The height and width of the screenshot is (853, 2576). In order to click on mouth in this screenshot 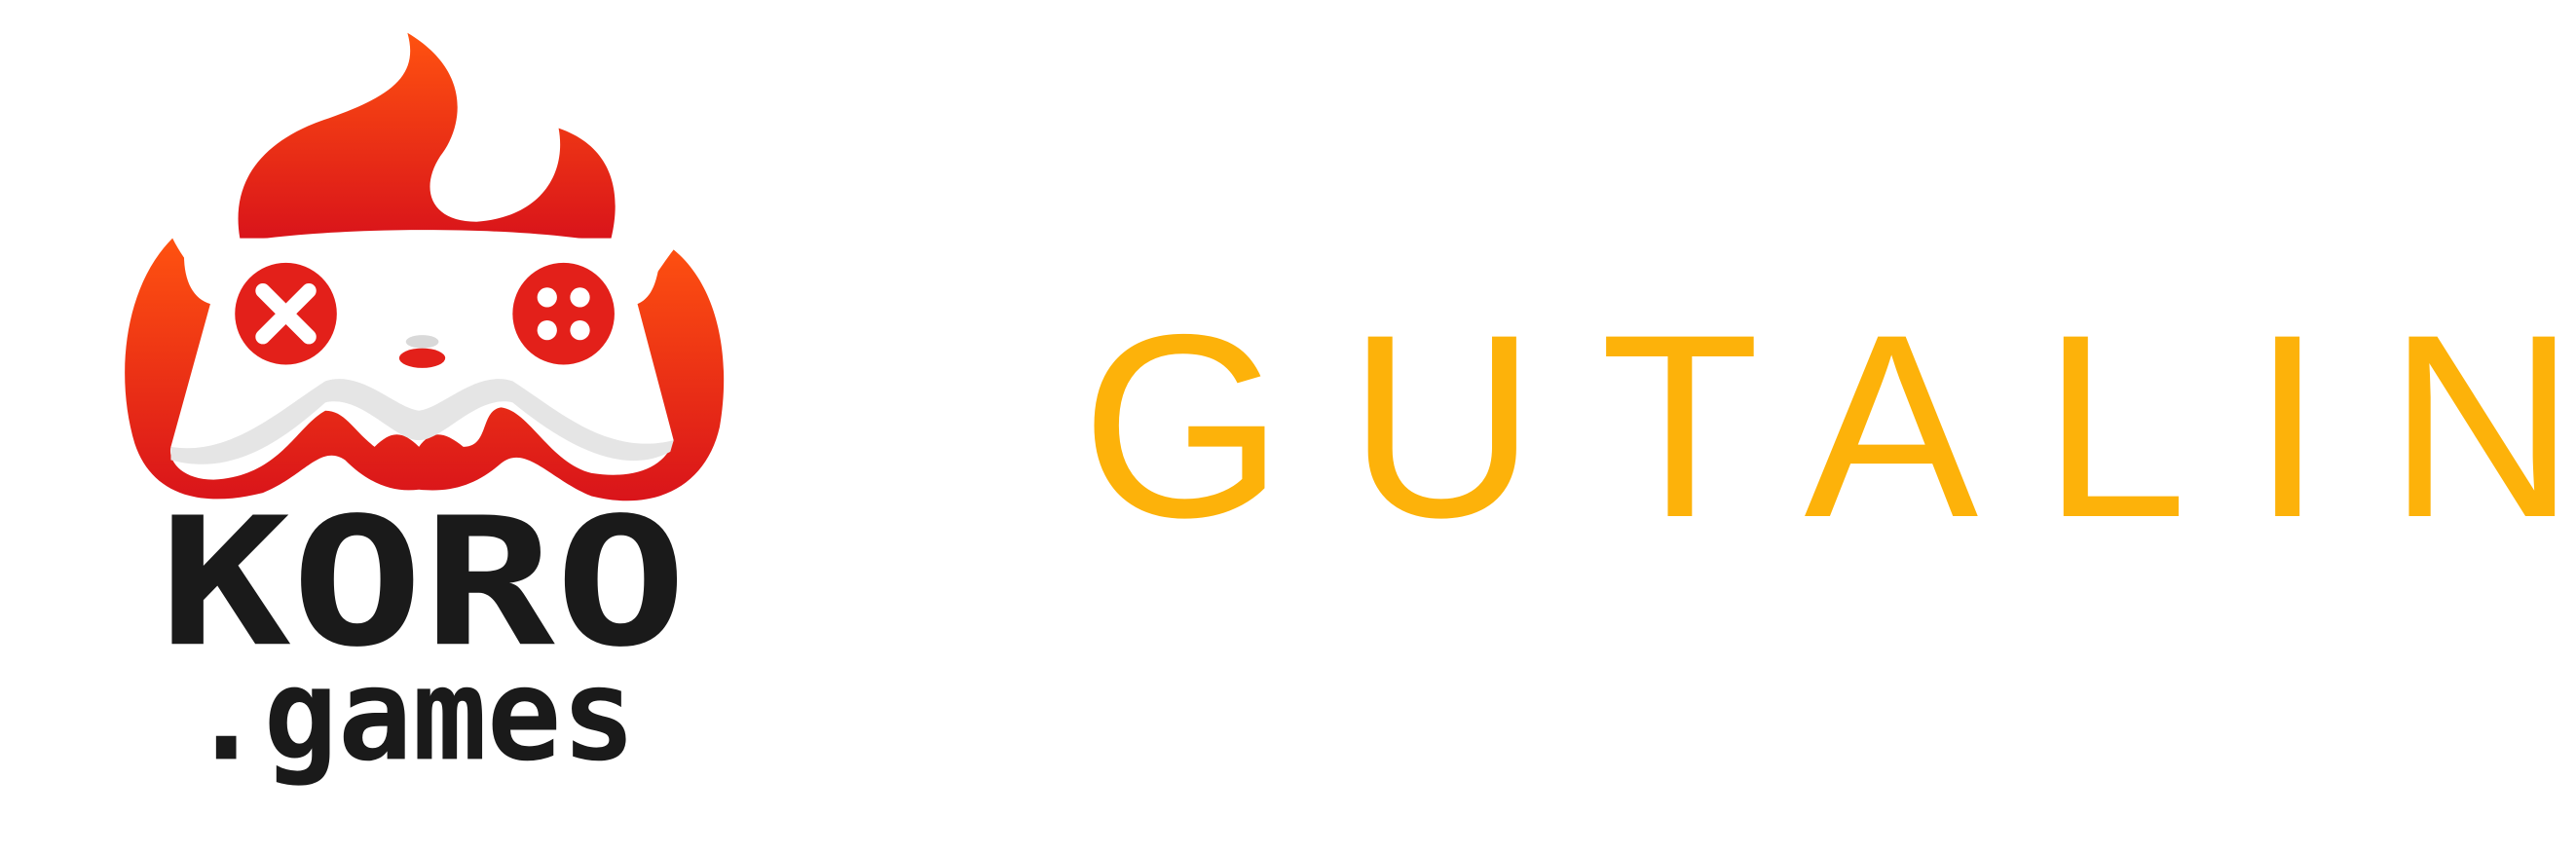, I will do `click(422, 358)`.